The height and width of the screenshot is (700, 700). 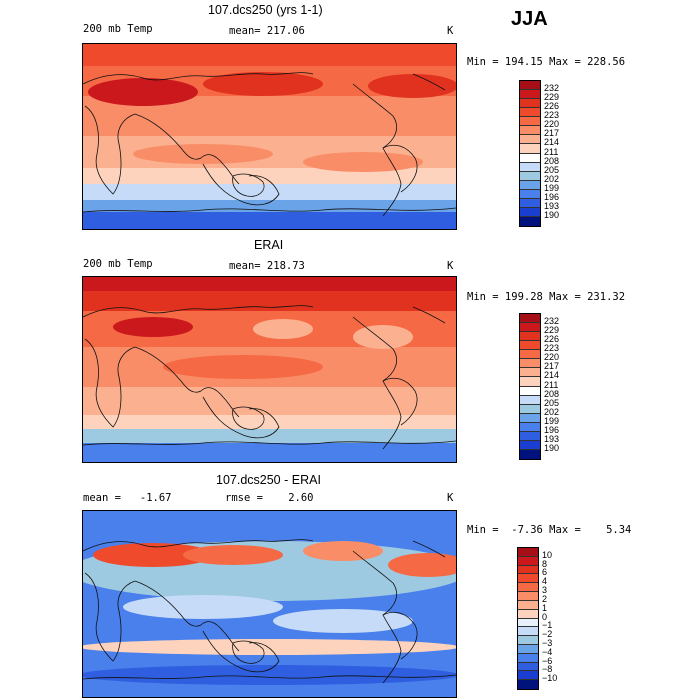 I want to click on panel-1-colorbar, so click(x=530, y=153).